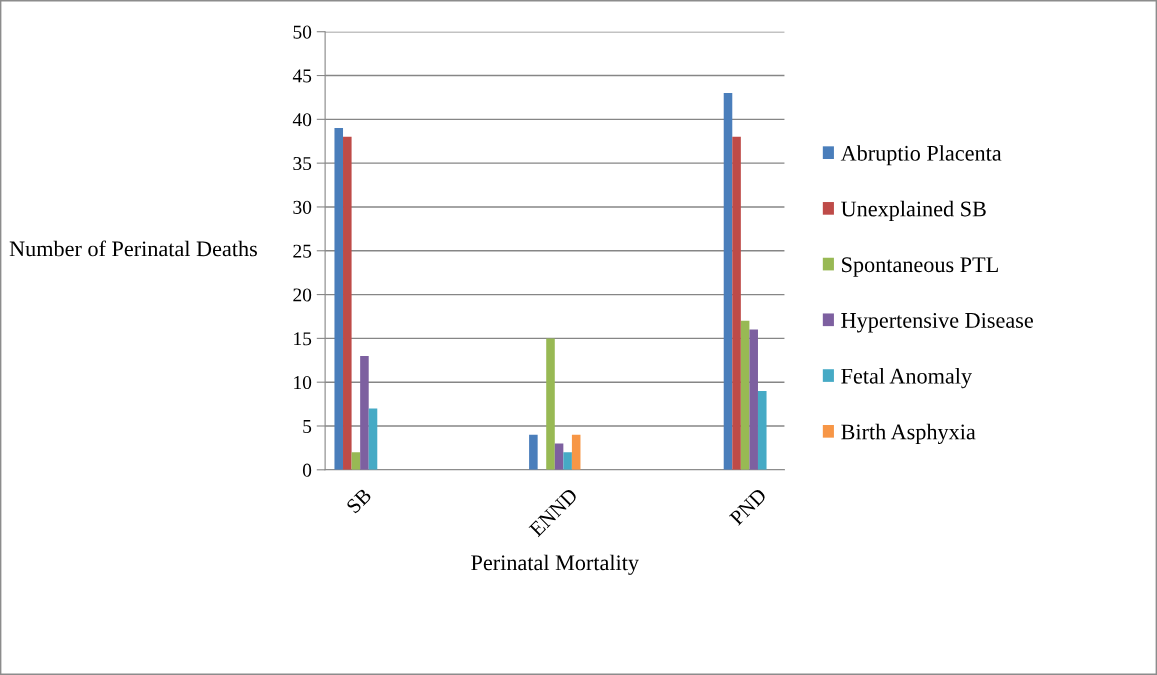 The image size is (1157, 675). Describe the element at coordinates (906, 378) in the screenshot. I see `legend-label: Fetal Anomaly` at that location.